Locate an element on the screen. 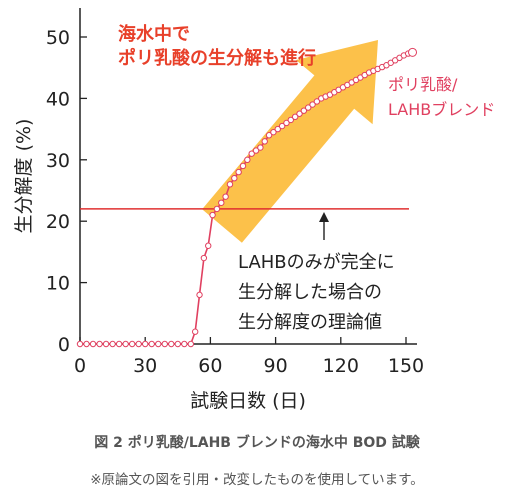 The width and height of the screenshot is (514, 494). y-tick-label: 20 is located at coordinates (58, 222).